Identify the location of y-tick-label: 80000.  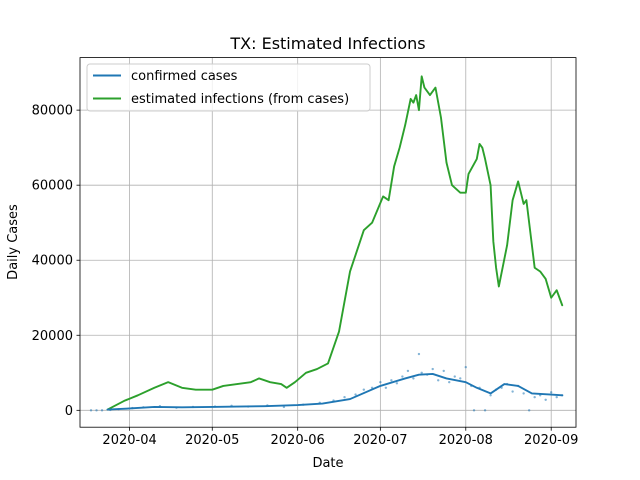
(52, 111).